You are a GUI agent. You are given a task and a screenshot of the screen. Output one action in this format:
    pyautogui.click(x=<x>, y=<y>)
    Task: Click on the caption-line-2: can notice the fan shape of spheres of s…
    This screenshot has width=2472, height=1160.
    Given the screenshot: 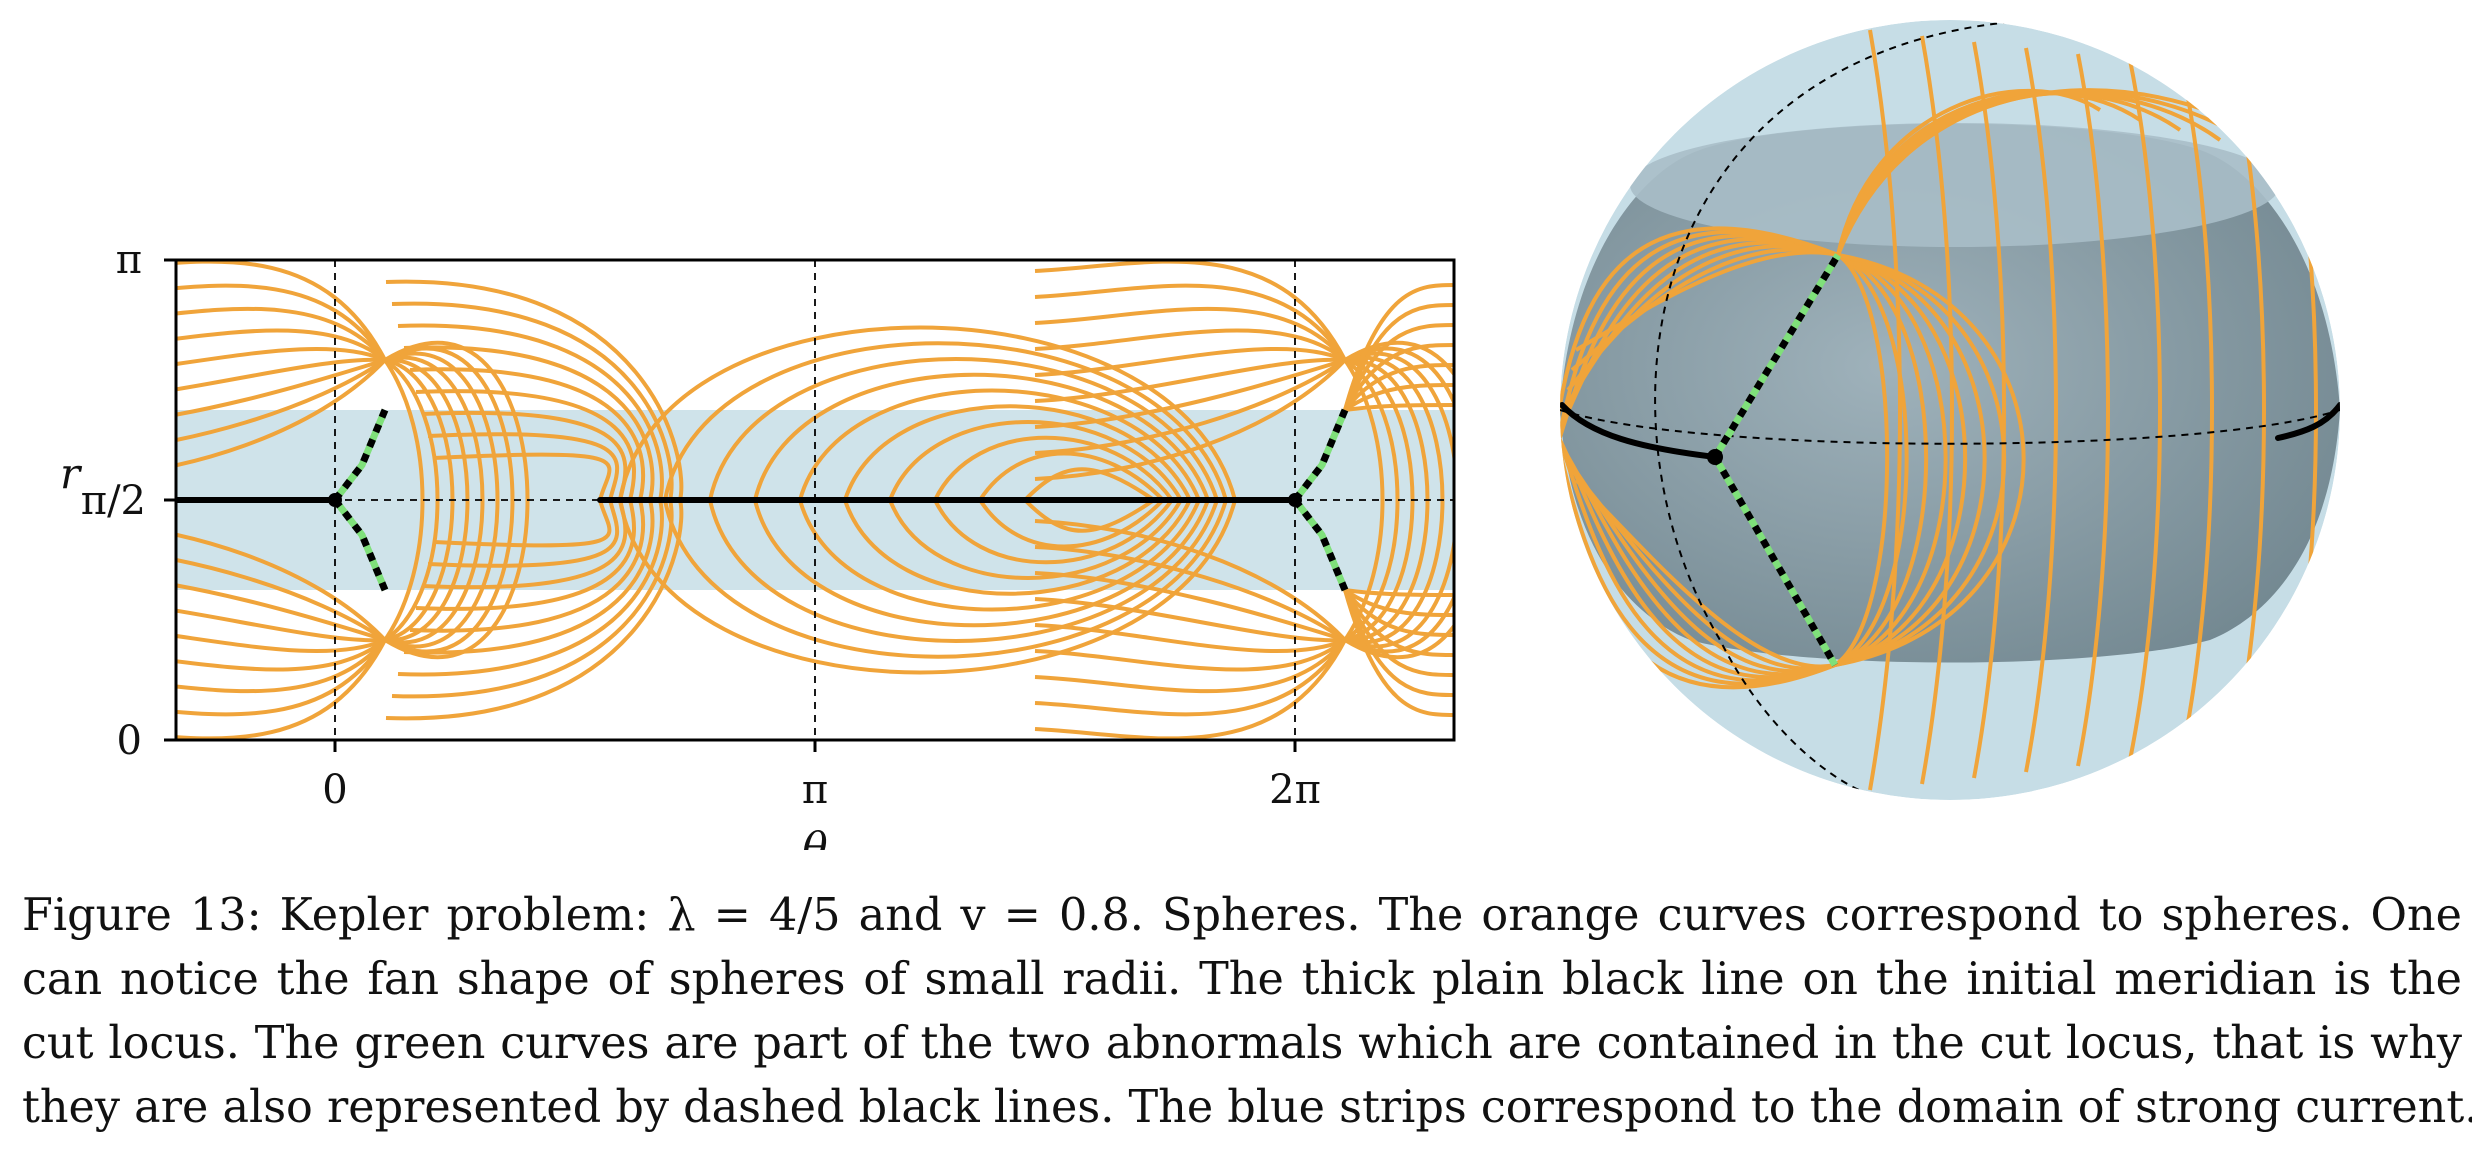 What is the action you would take?
    pyautogui.click(x=1242, y=979)
    